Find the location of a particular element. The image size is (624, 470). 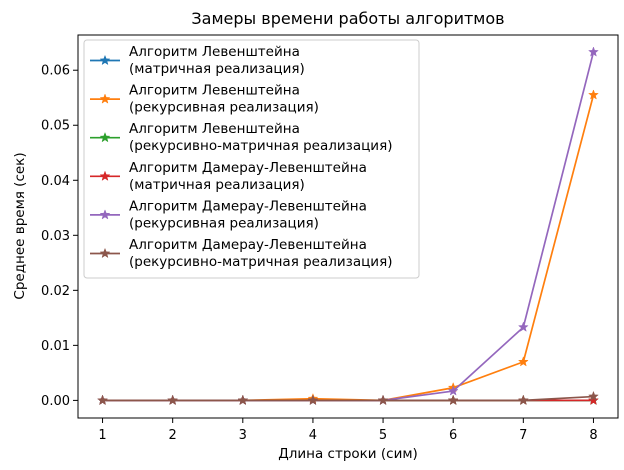

y-tick-label: 0.02 is located at coordinates (55, 291).